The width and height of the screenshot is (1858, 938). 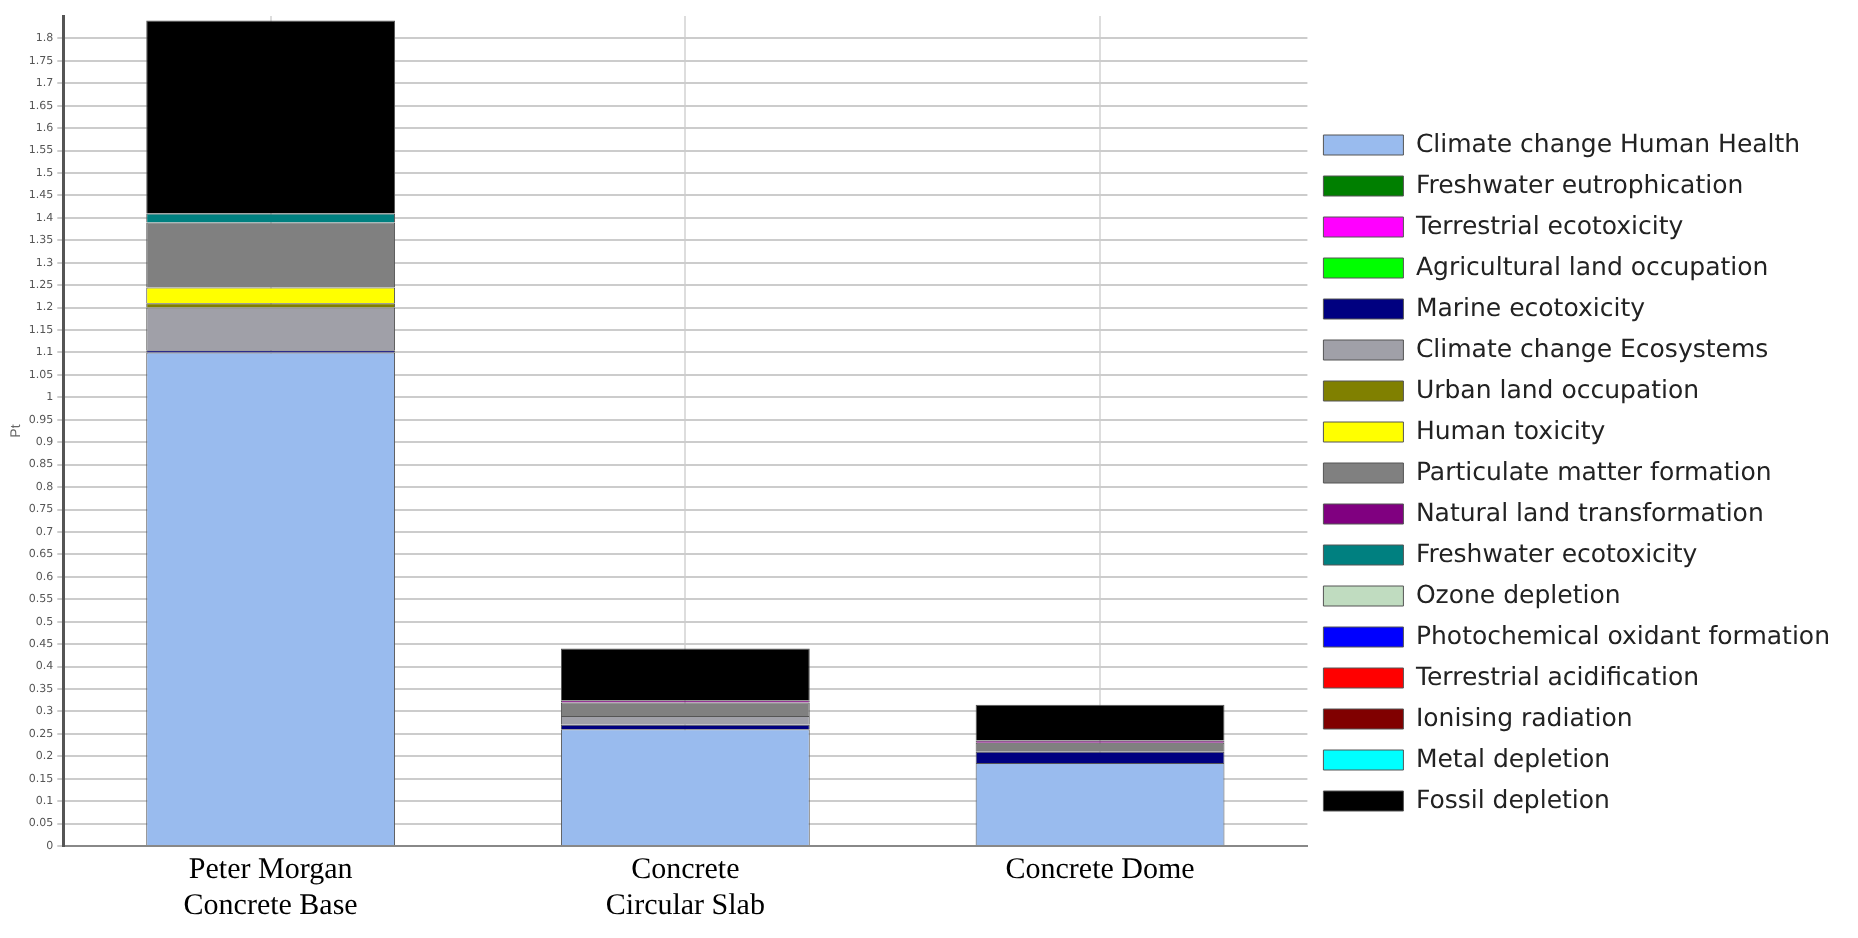 What do you see at coordinates (1557, 388) in the screenshot?
I see `legend-label: Urban land occupation` at bounding box center [1557, 388].